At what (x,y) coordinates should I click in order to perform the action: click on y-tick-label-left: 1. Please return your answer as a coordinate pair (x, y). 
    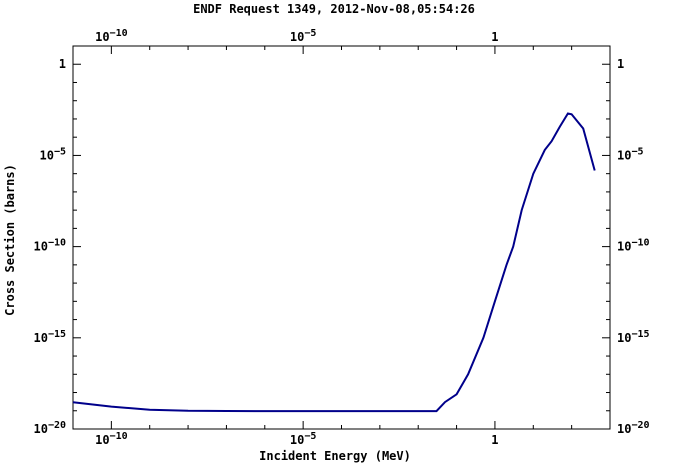
    Looking at the image, I should click on (62, 64).